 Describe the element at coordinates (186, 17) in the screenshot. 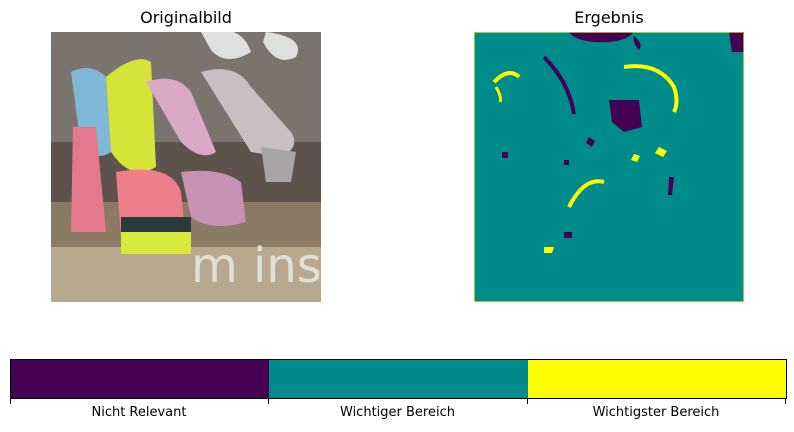

I see `original-image-title: Originalbild` at that location.